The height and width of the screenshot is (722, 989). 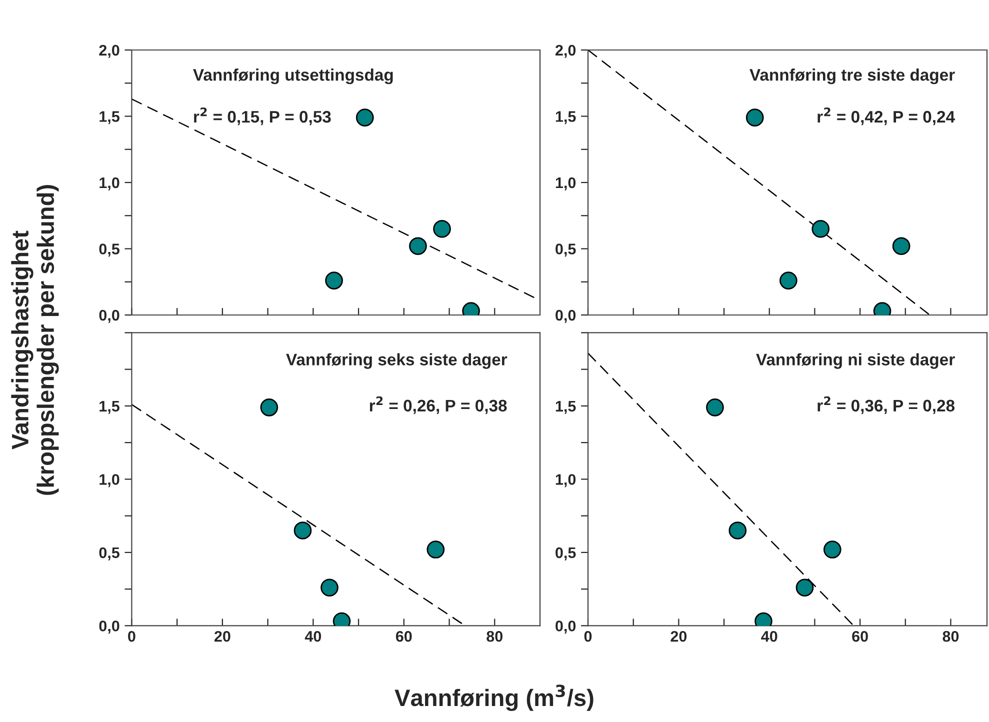 I want to click on annotation: r$^{2}$ = 0,15, P = 0,53, so click(x=262, y=117).